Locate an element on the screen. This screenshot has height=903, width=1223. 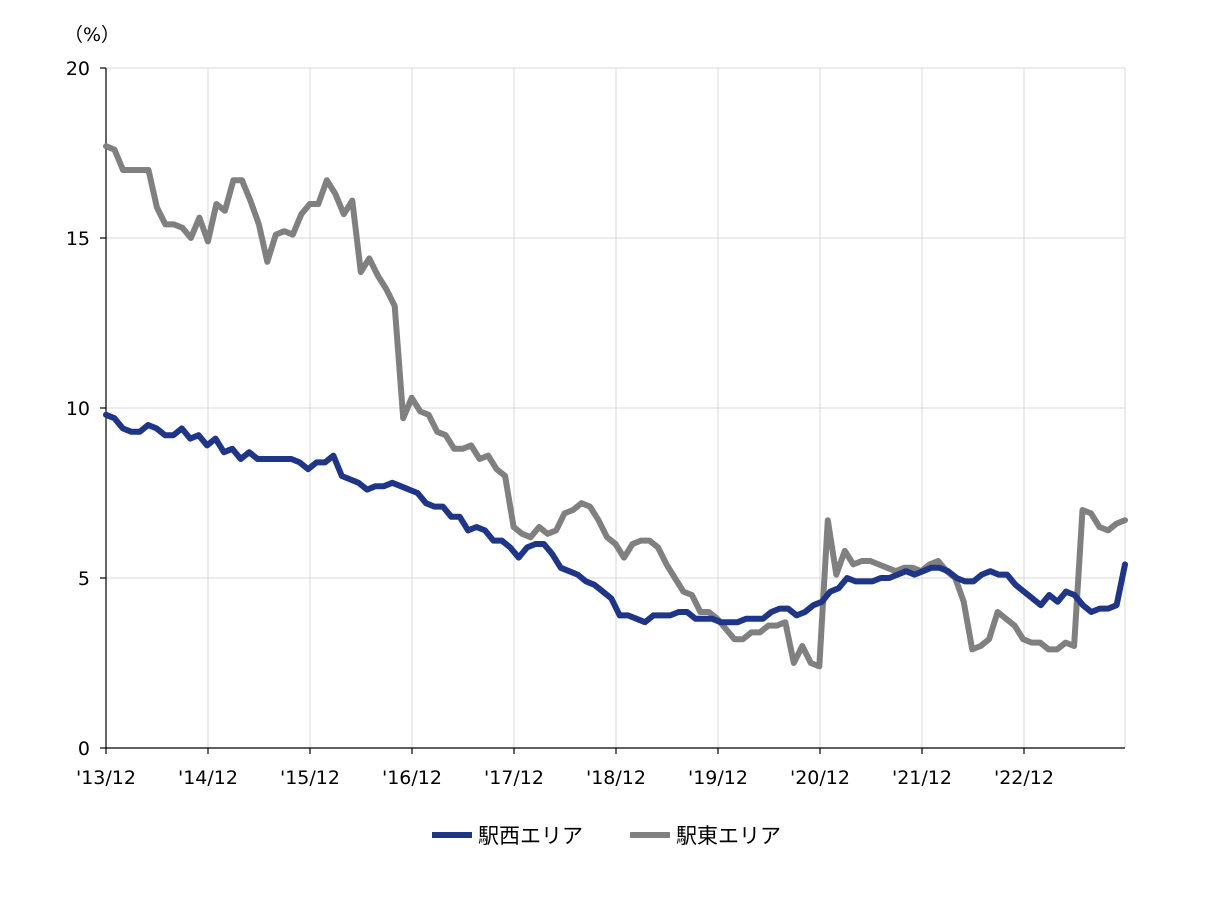
legend-label-series-2: 駅東エリア is located at coordinates (728, 836).